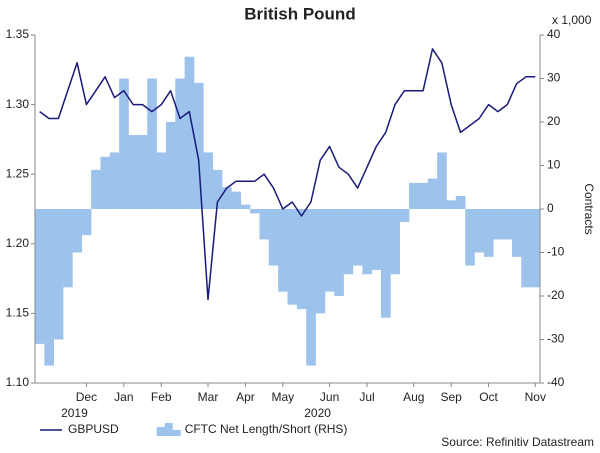  Describe the element at coordinates (554, 121) in the screenshot. I see `y2-tick-label: 20` at that location.